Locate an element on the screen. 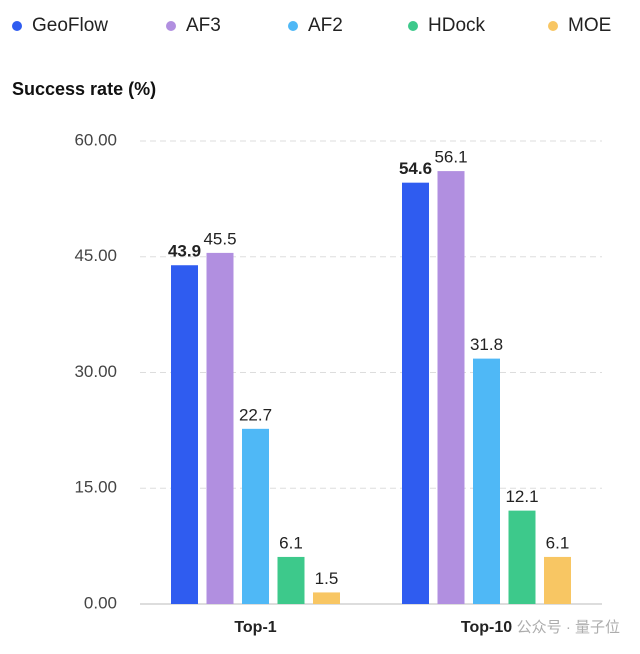  data-label: 12.1 is located at coordinates (521, 496).